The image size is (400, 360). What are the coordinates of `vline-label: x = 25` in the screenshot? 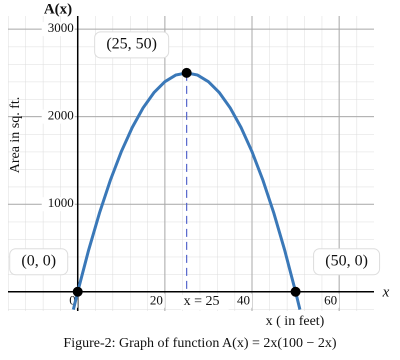 It's located at (202, 301).